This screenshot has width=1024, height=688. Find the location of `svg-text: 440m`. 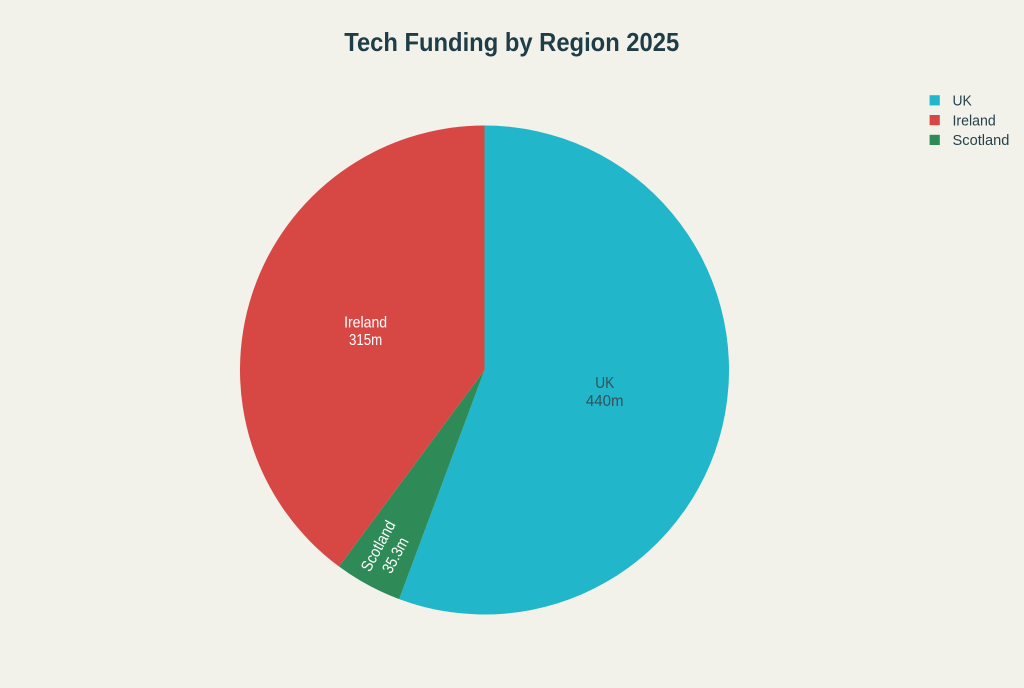

svg-text: 440m is located at coordinates (605, 401).